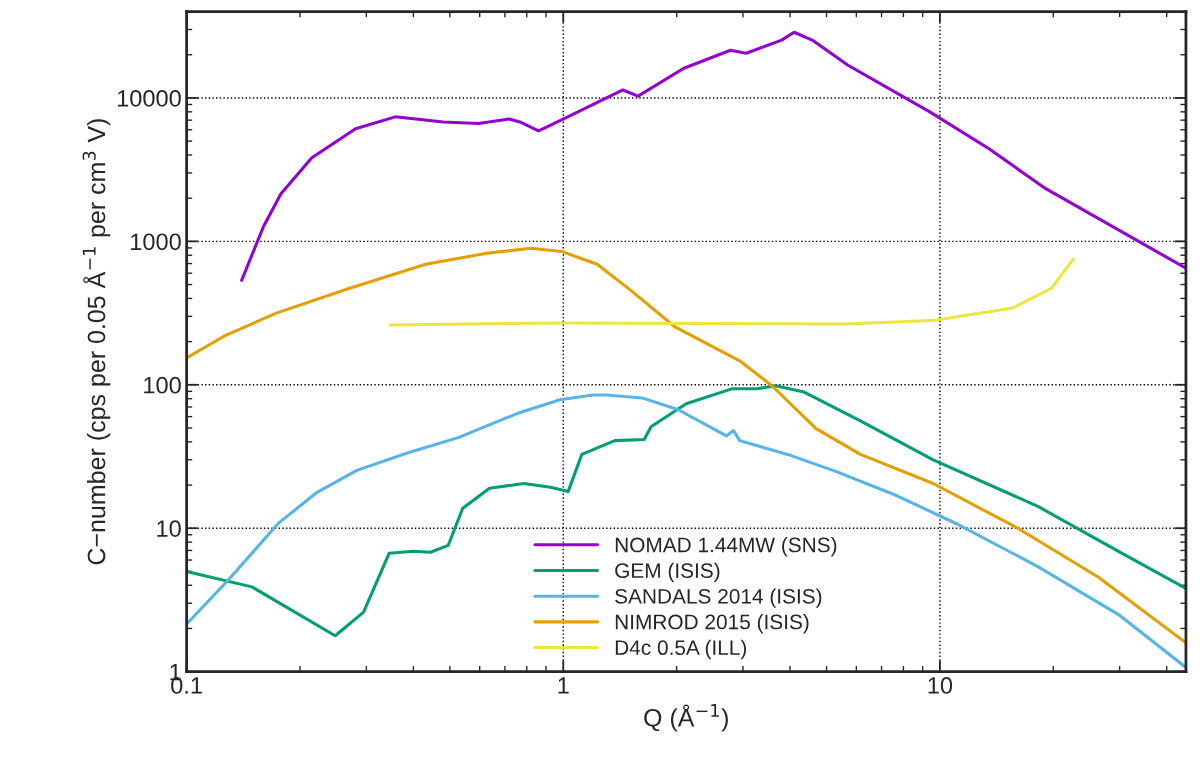  I want to click on x-axis-title: Q (Å$^{−1}$), so click(686, 718).